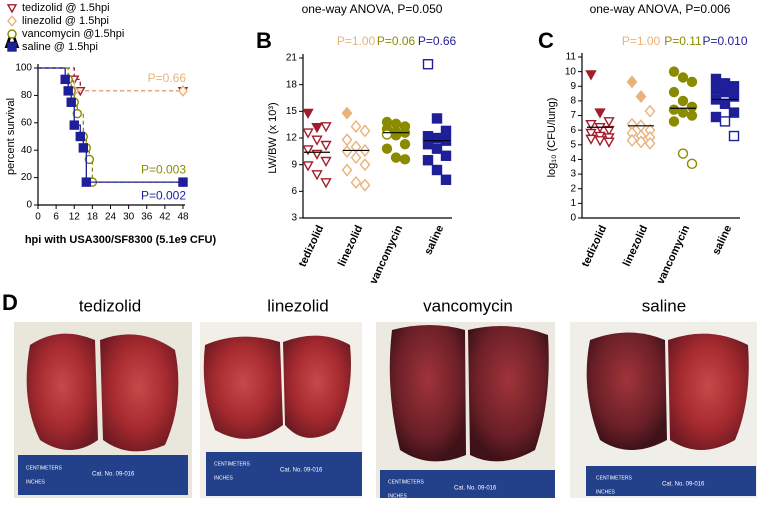 This screenshot has height=507, width=760. What do you see at coordinates (573, 130) in the screenshot?
I see `y-tick-label: 6` at bounding box center [573, 130].